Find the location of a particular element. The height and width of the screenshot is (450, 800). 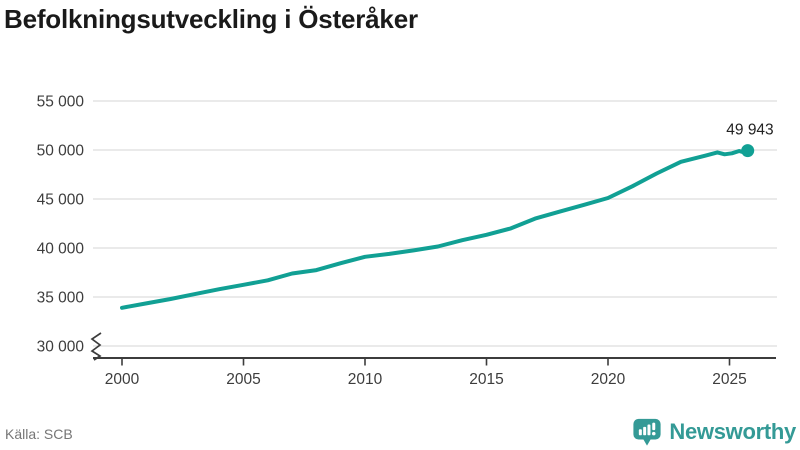

y-axis-tick-label: 55 000 is located at coordinates (61, 102).